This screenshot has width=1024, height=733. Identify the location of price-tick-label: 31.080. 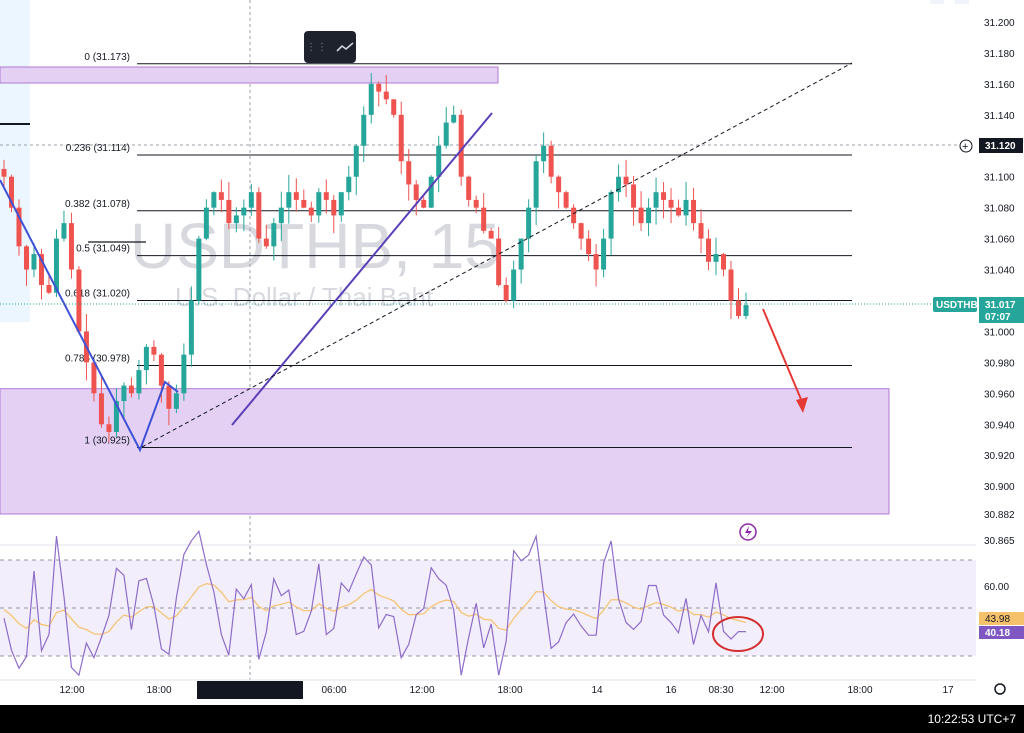
(999, 209).